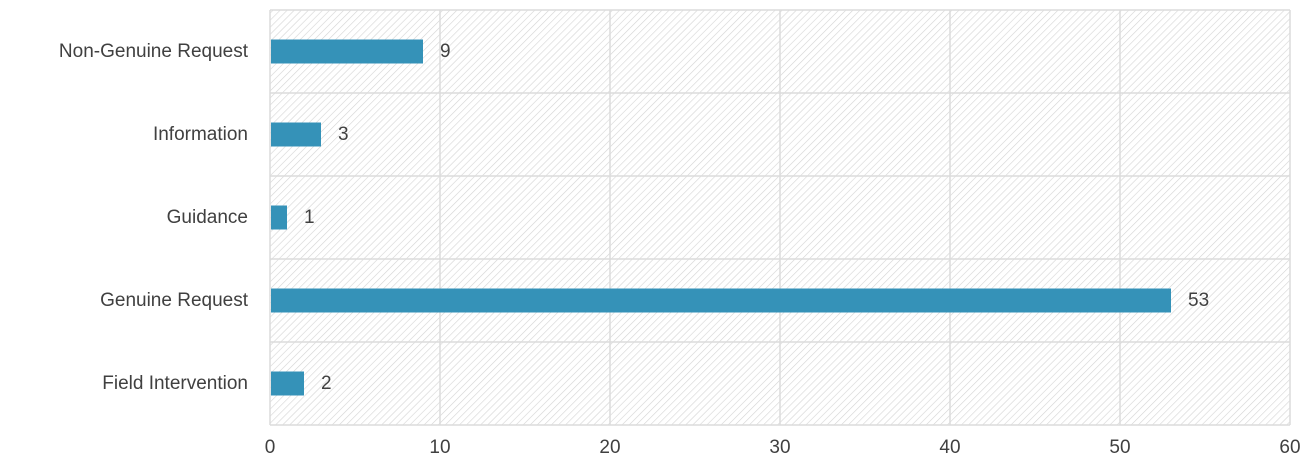 The height and width of the screenshot is (473, 1307). What do you see at coordinates (439, 447) in the screenshot?
I see `x-axis-tick-label: 10` at bounding box center [439, 447].